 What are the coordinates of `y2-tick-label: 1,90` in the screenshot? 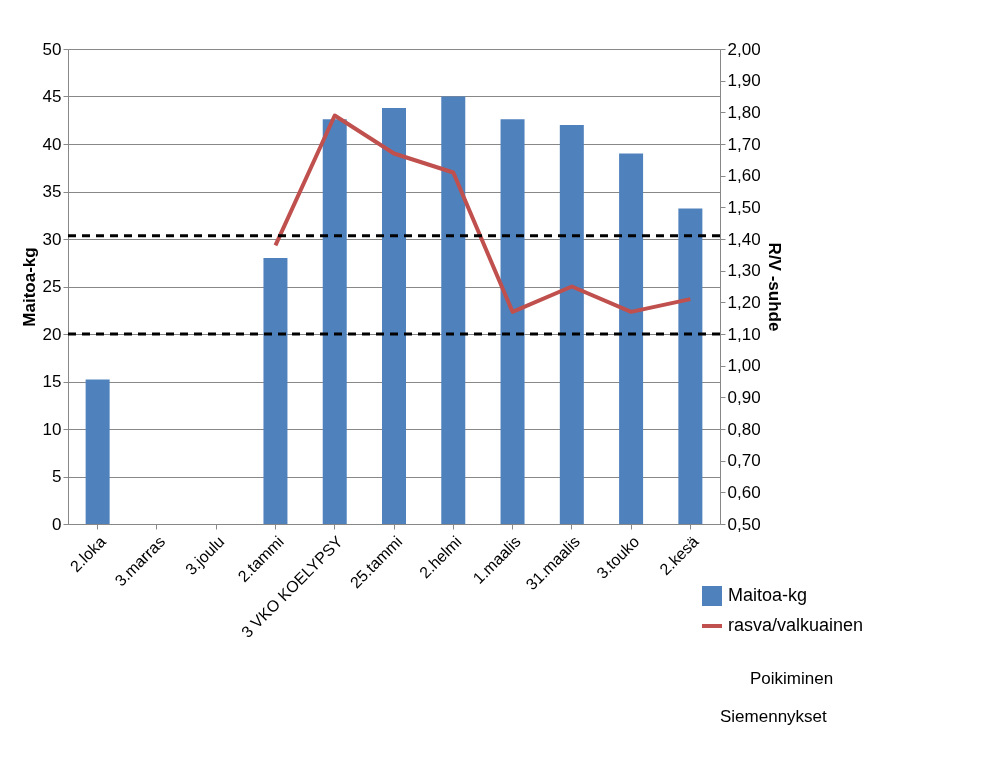 It's located at (744, 81).